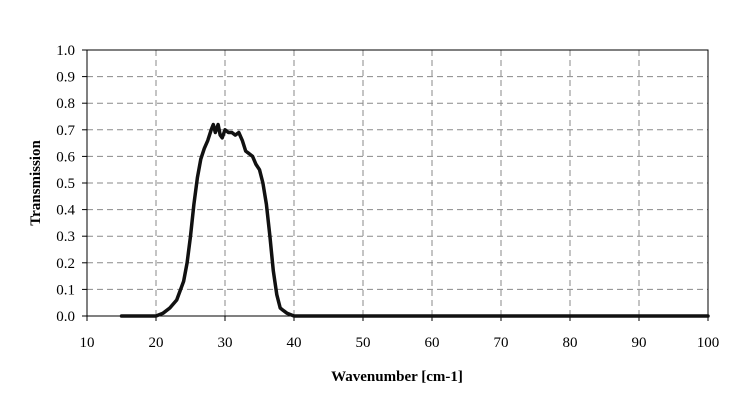 This screenshot has height=412, width=750. Describe the element at coordinates (432, 343) in the screenshot. I see `x-tick-label: 60` at that location.